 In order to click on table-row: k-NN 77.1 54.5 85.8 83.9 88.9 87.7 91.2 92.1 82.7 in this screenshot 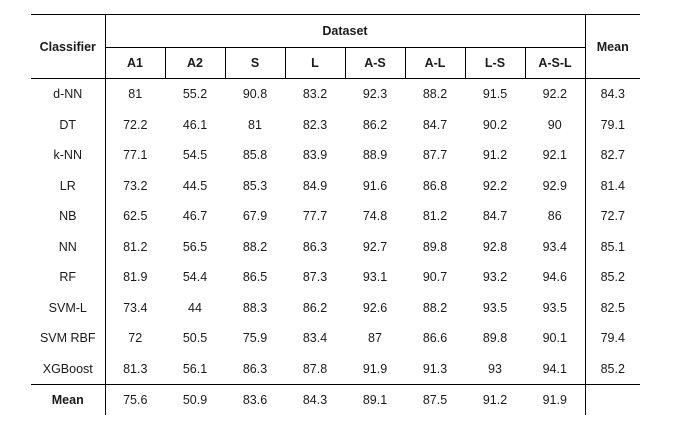, I will do `click(335, 155)`.